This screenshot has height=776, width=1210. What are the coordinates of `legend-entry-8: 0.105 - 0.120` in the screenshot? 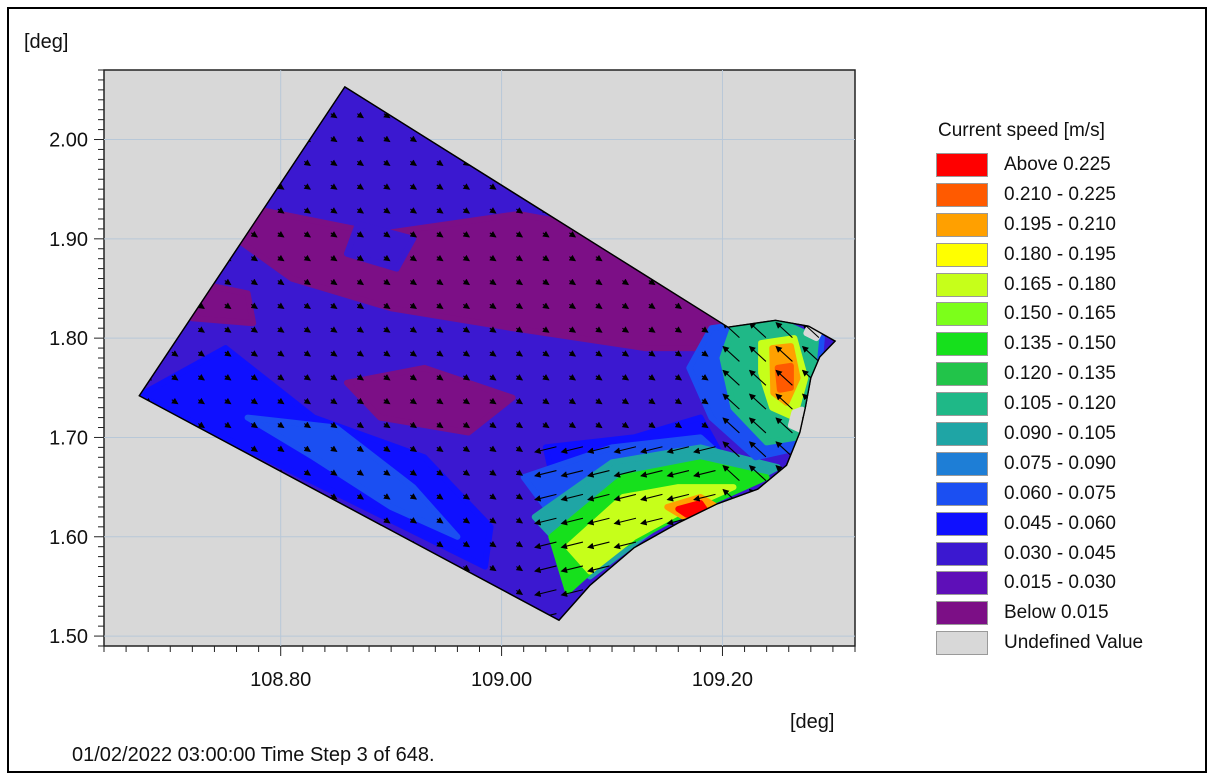 It's located at (1071, 404).